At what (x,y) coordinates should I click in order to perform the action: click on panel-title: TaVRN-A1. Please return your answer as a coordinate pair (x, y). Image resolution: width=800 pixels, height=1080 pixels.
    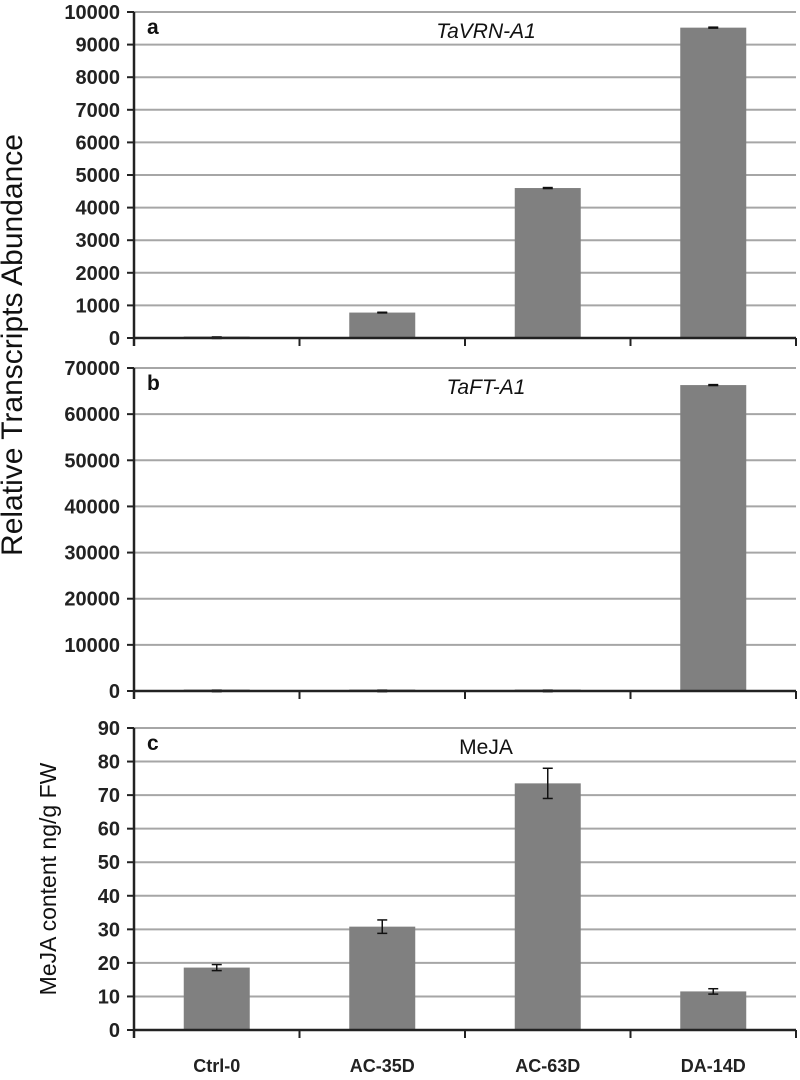
    Looking at the image, I should click on (486, 31).